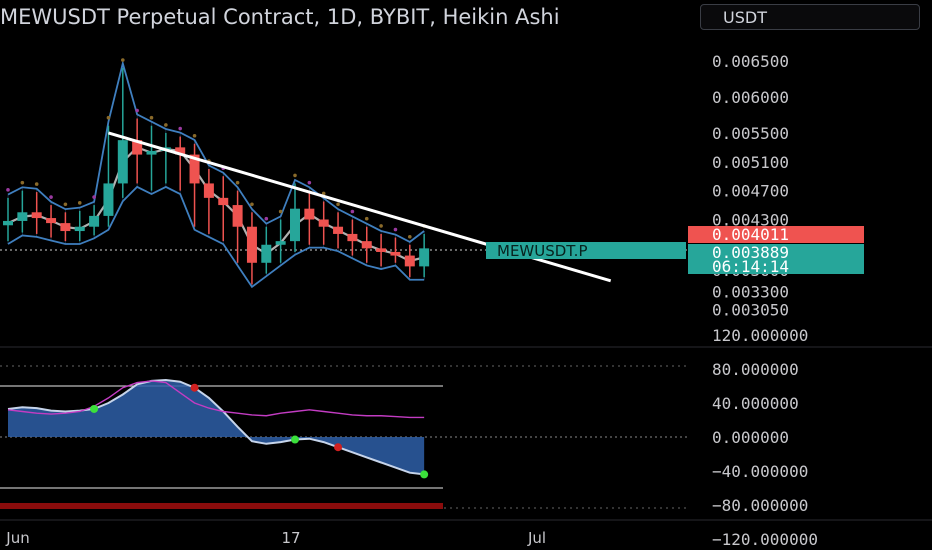  What do you see at coordinates (760, 471) in the screenshot?
I see `osc-tick-label: −40.000000` at bounding box center [760, 471].